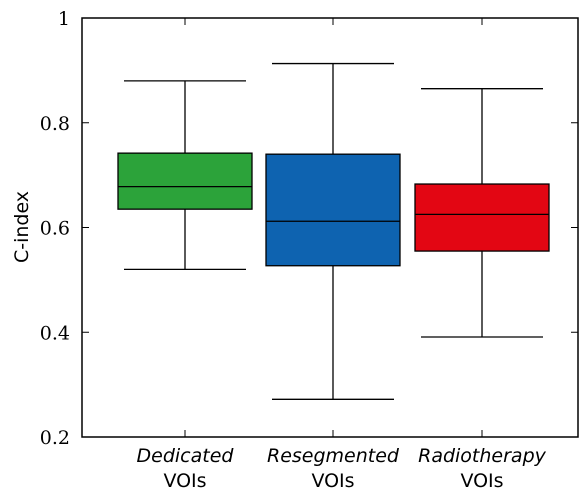  I want to click on y-tick-label-4: 1, so click(64, 19).